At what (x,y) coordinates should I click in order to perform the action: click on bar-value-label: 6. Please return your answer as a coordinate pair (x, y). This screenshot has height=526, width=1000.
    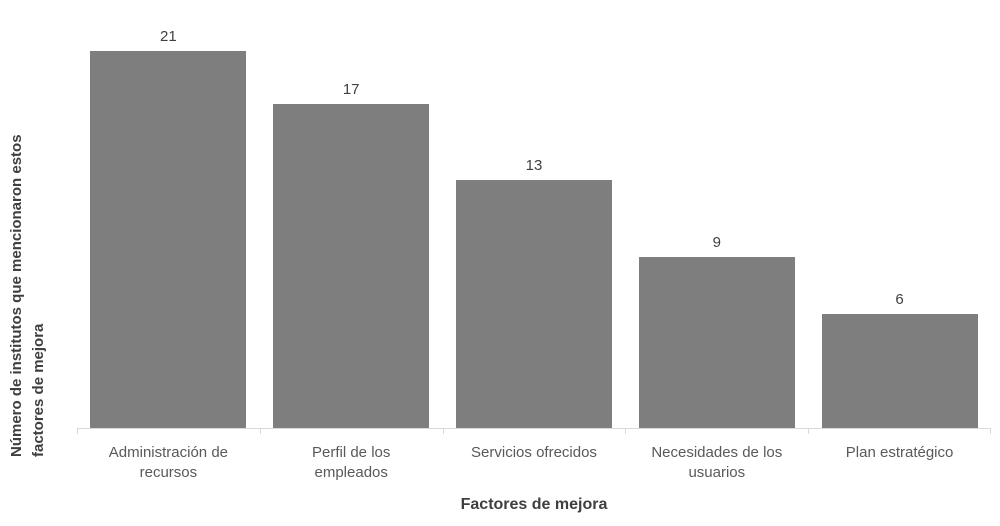
    Looking at the image, I should click on (899, 299).